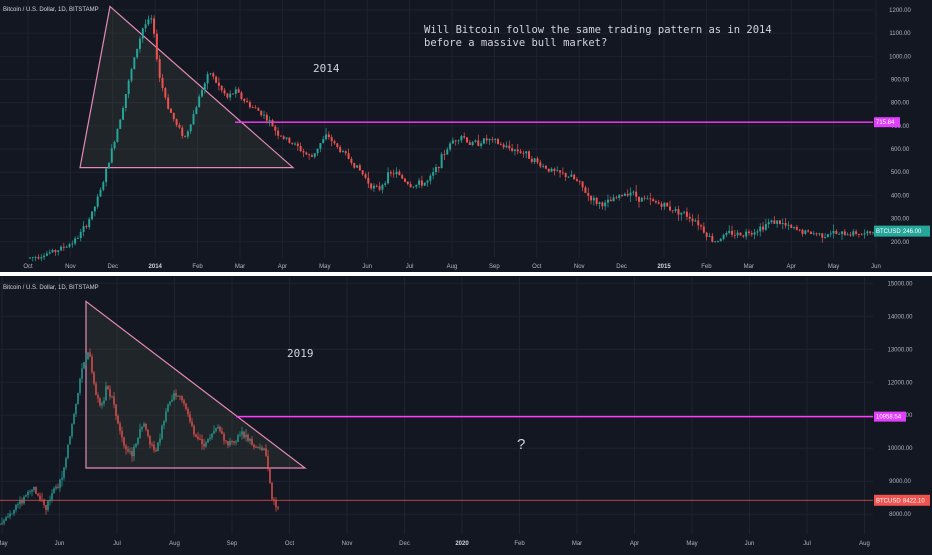  I want to click on resistance-value-2014: 715.84, so click(885, 123).